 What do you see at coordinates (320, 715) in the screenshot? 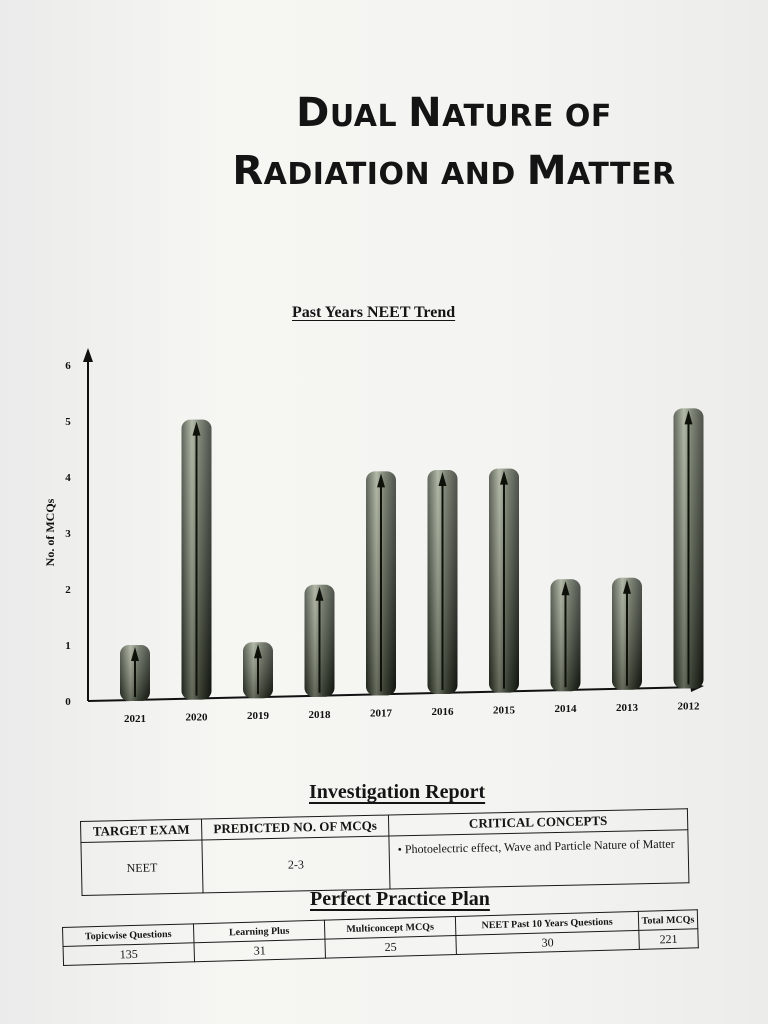
I see `x-tick-label: 2018` at bounding box center [320, 715].